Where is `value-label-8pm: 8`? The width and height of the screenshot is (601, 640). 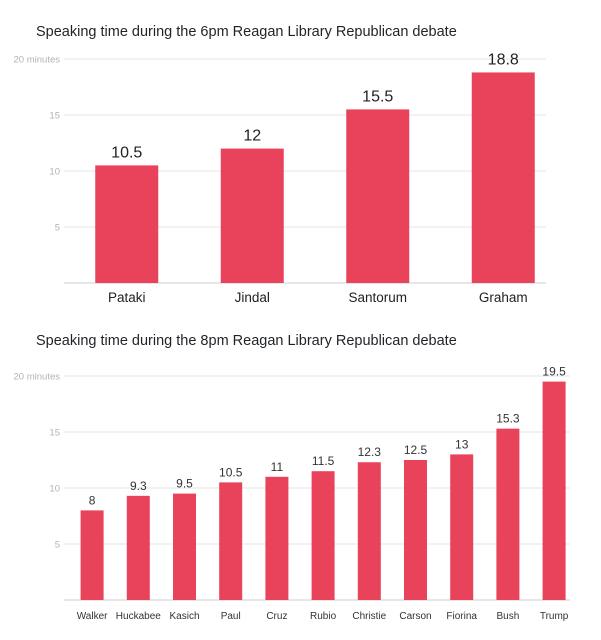
value-label-8pm: 8 is located at coordinates (92, 500).